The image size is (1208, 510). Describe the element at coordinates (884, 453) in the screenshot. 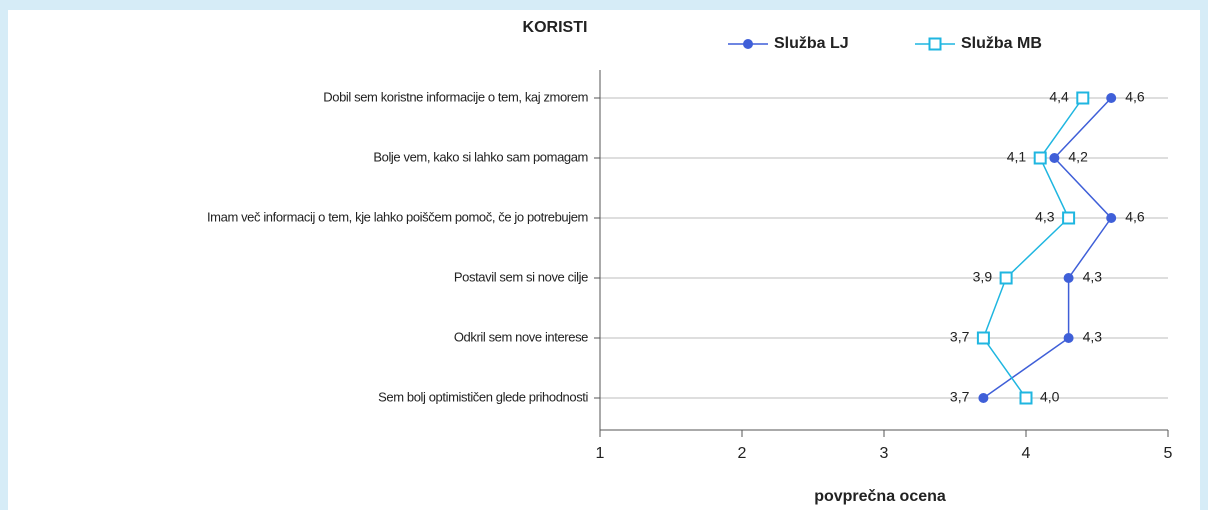

I see `x-tick-label: 3` at that location.